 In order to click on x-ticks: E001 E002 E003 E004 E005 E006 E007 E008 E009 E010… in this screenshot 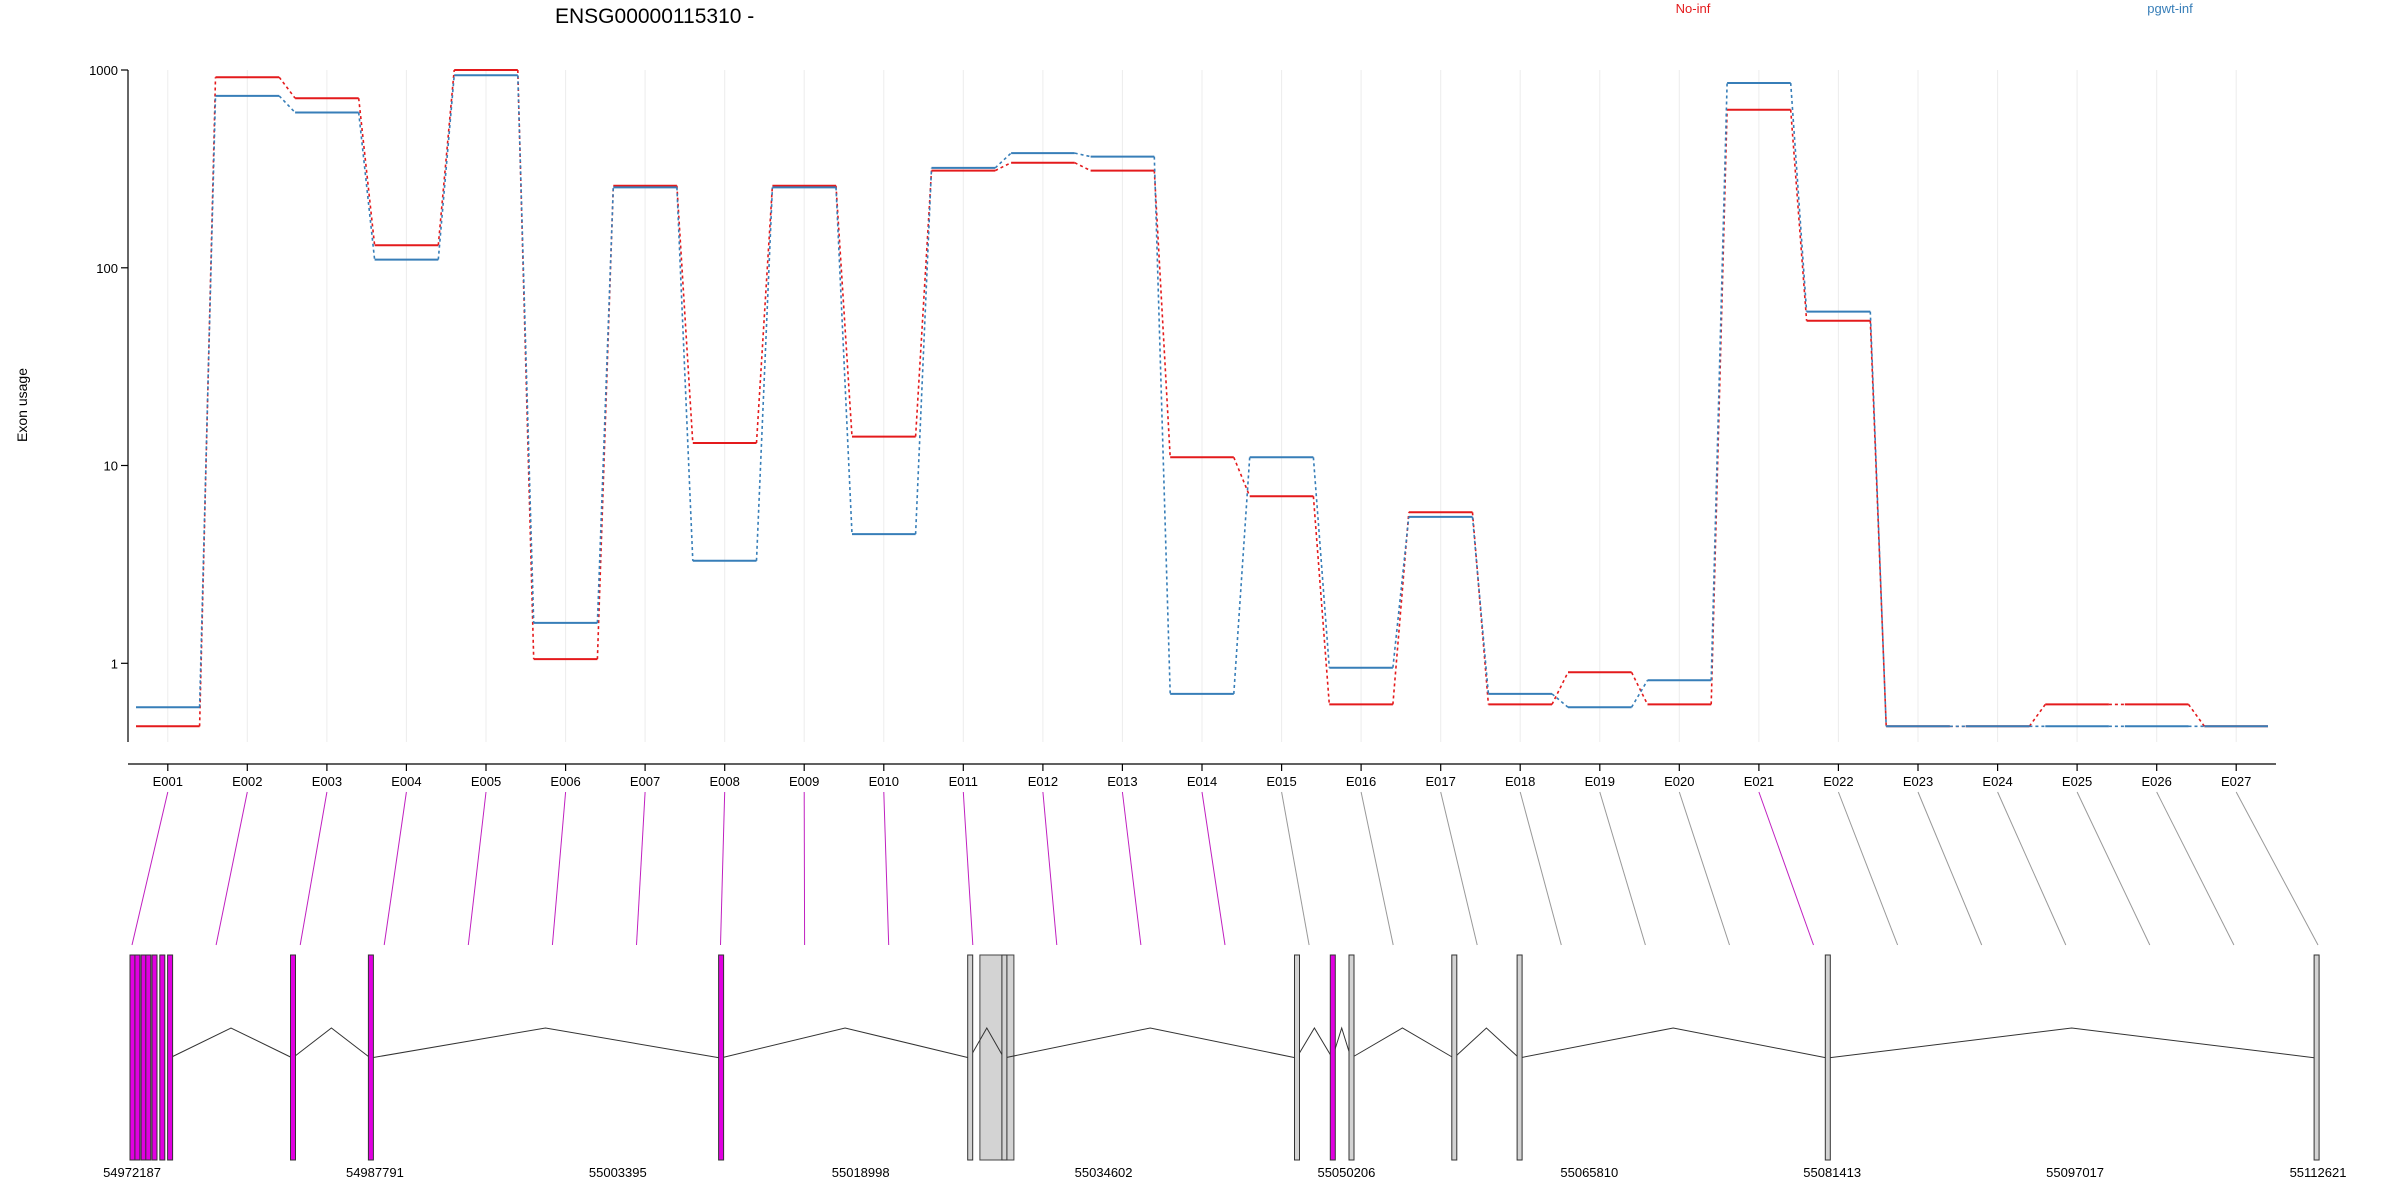, I will do `click(1202, 776)`.